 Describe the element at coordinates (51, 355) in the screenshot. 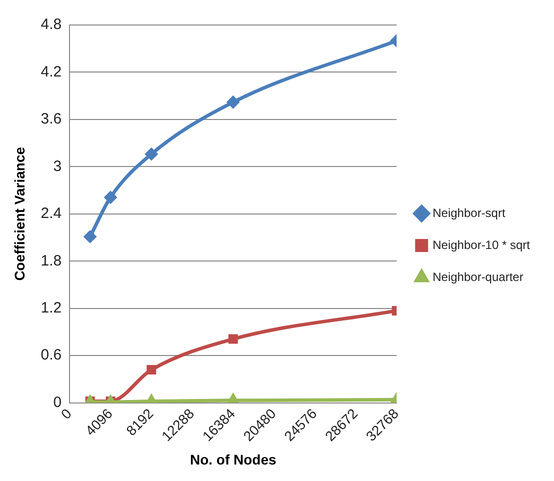

I see `y-tick-label: 0.6` at that location.